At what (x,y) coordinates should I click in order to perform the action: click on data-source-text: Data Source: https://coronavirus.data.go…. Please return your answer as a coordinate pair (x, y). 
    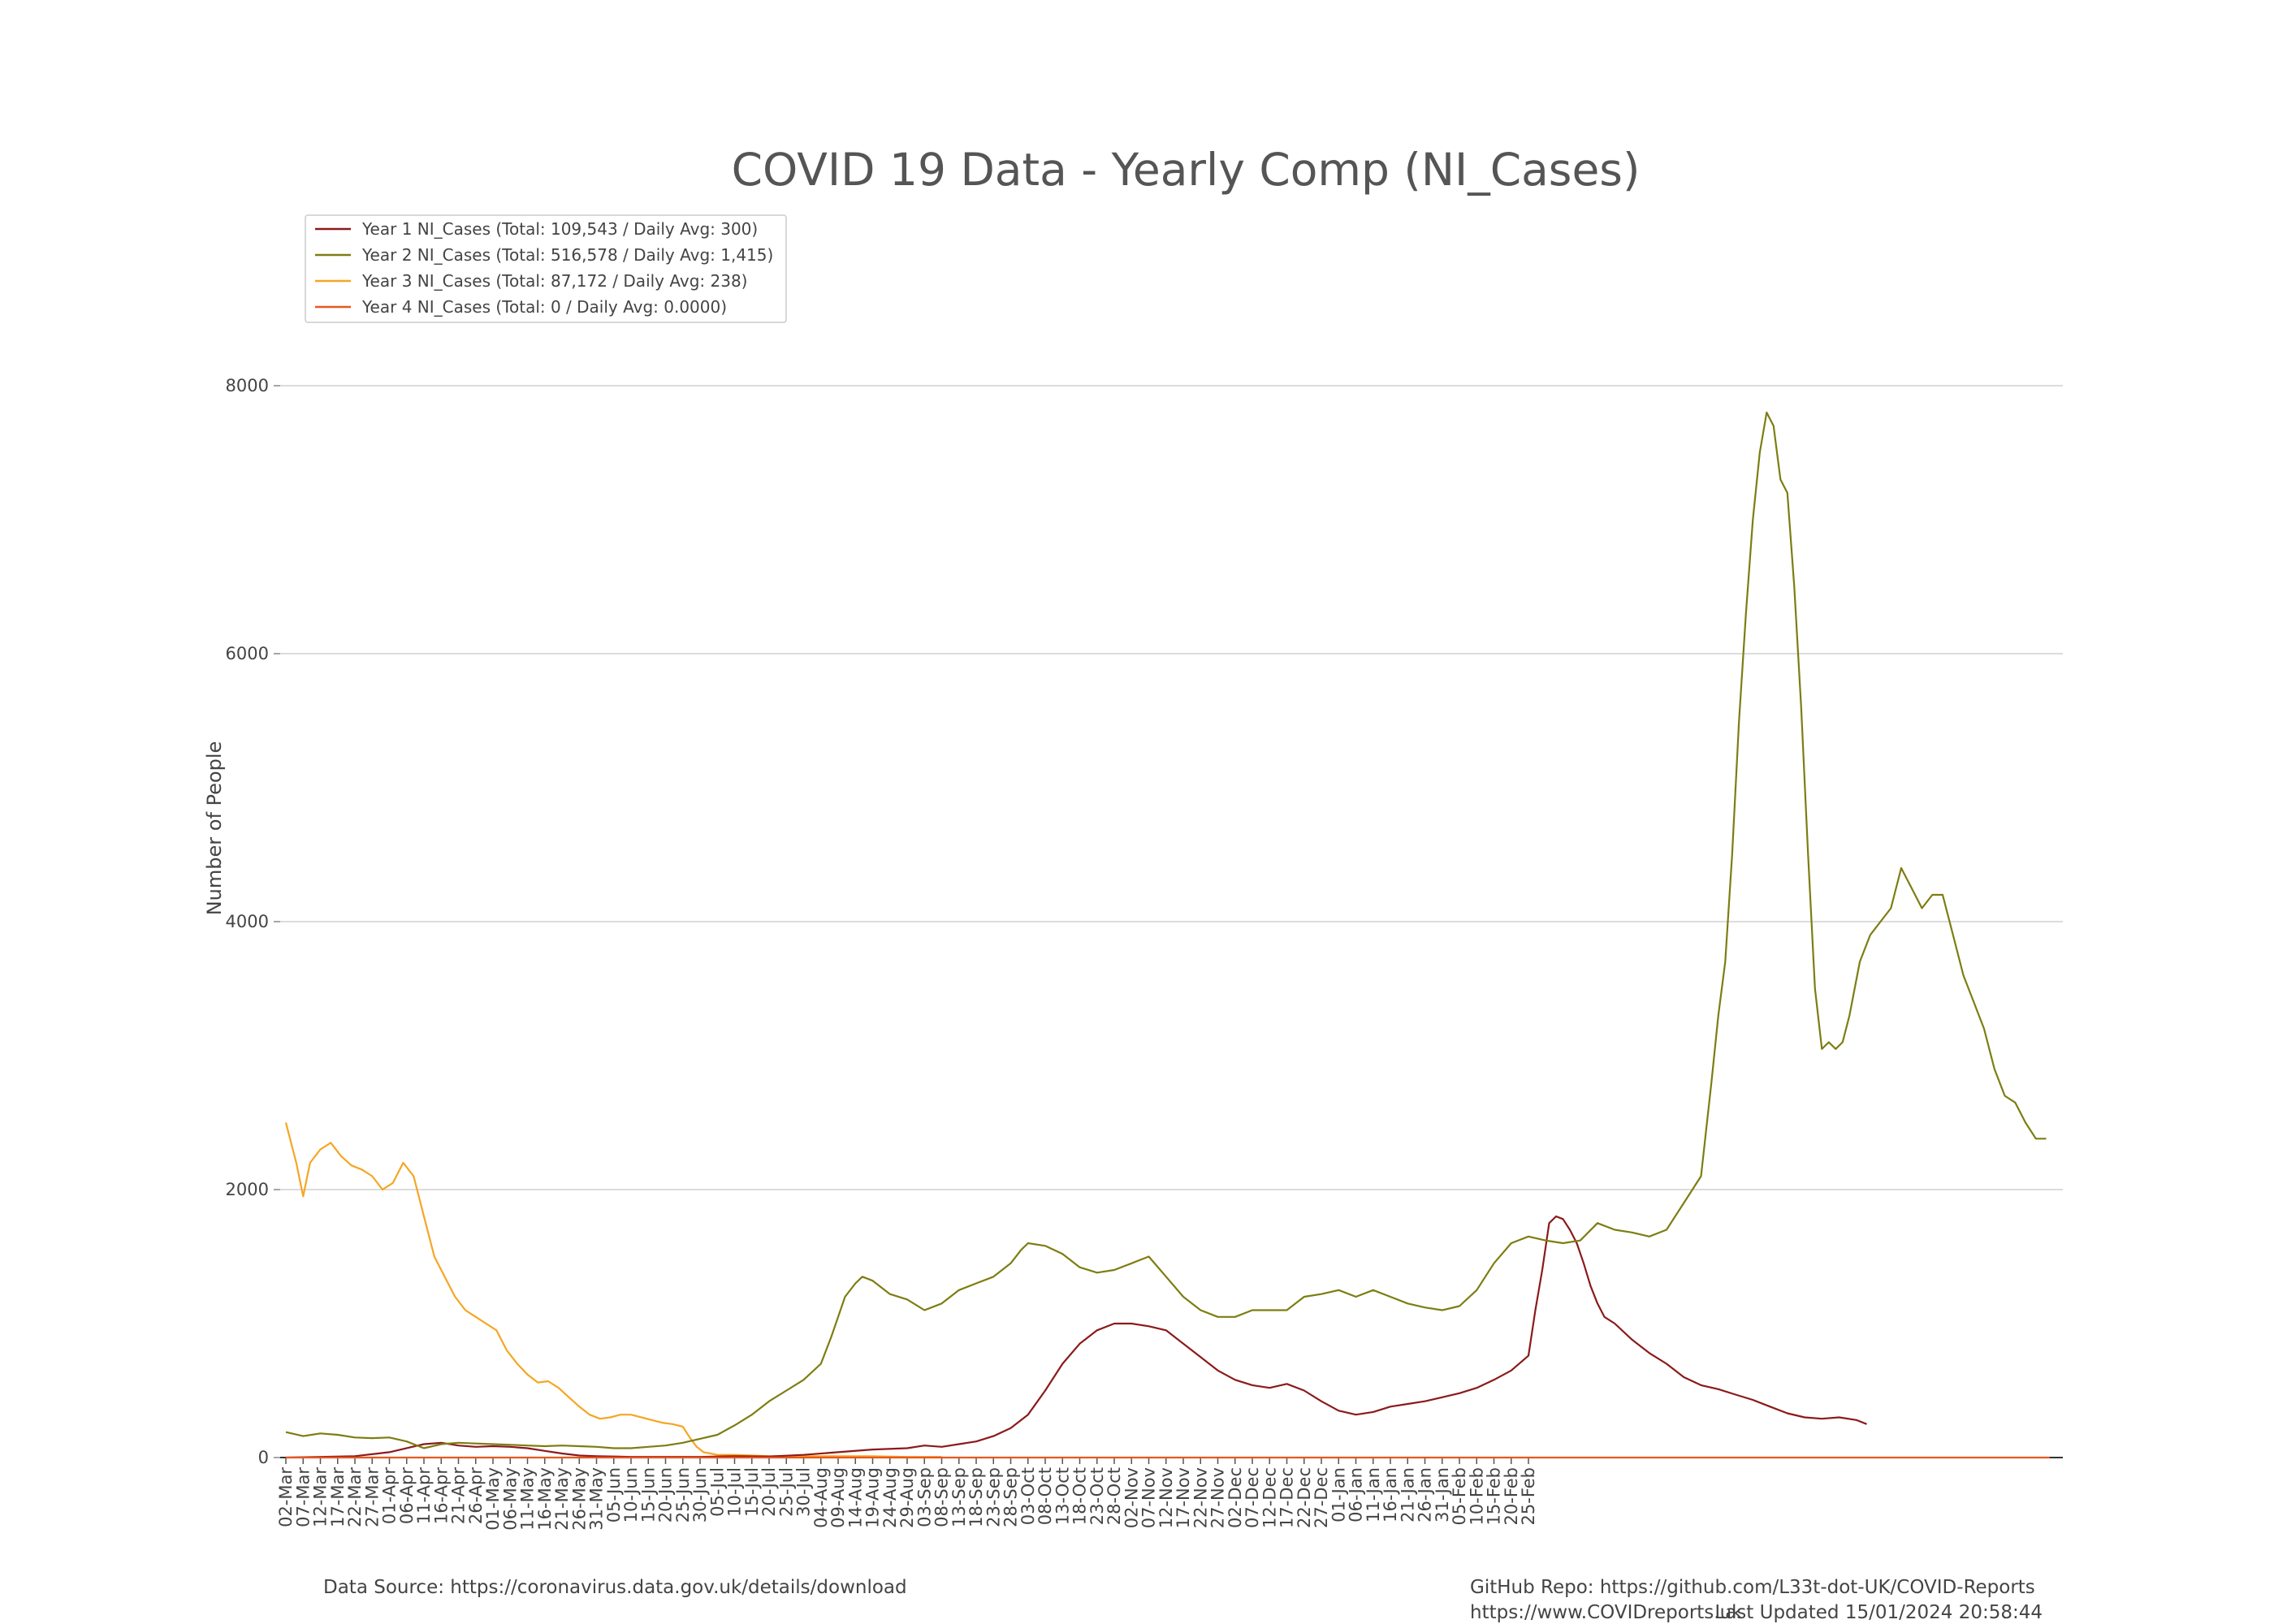
    Looking at the image, I should click on (615, 1588).